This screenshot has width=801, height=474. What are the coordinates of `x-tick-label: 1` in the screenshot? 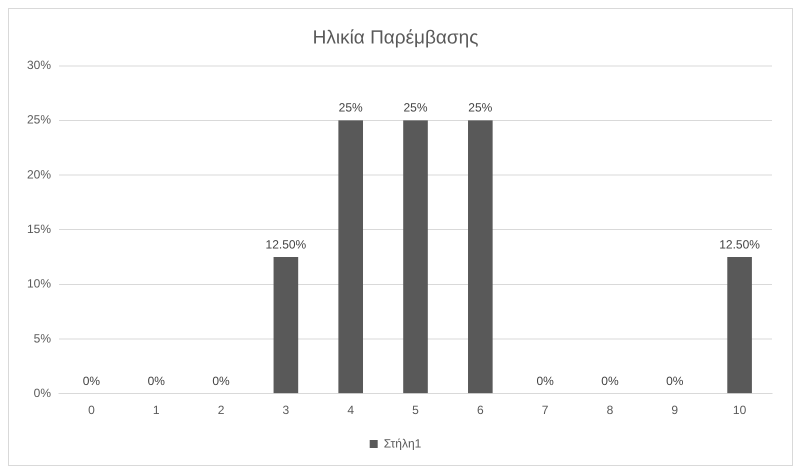 It's located at (156, 410).